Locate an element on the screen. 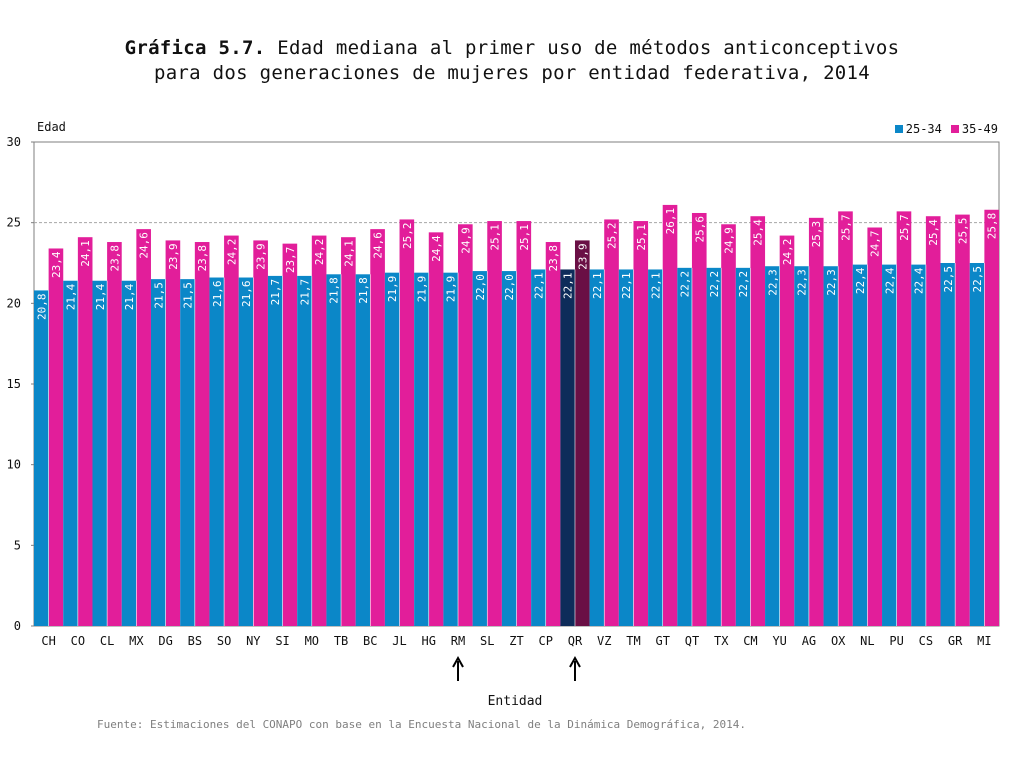  arrow-head-RM is located at coordinates (458, 661).